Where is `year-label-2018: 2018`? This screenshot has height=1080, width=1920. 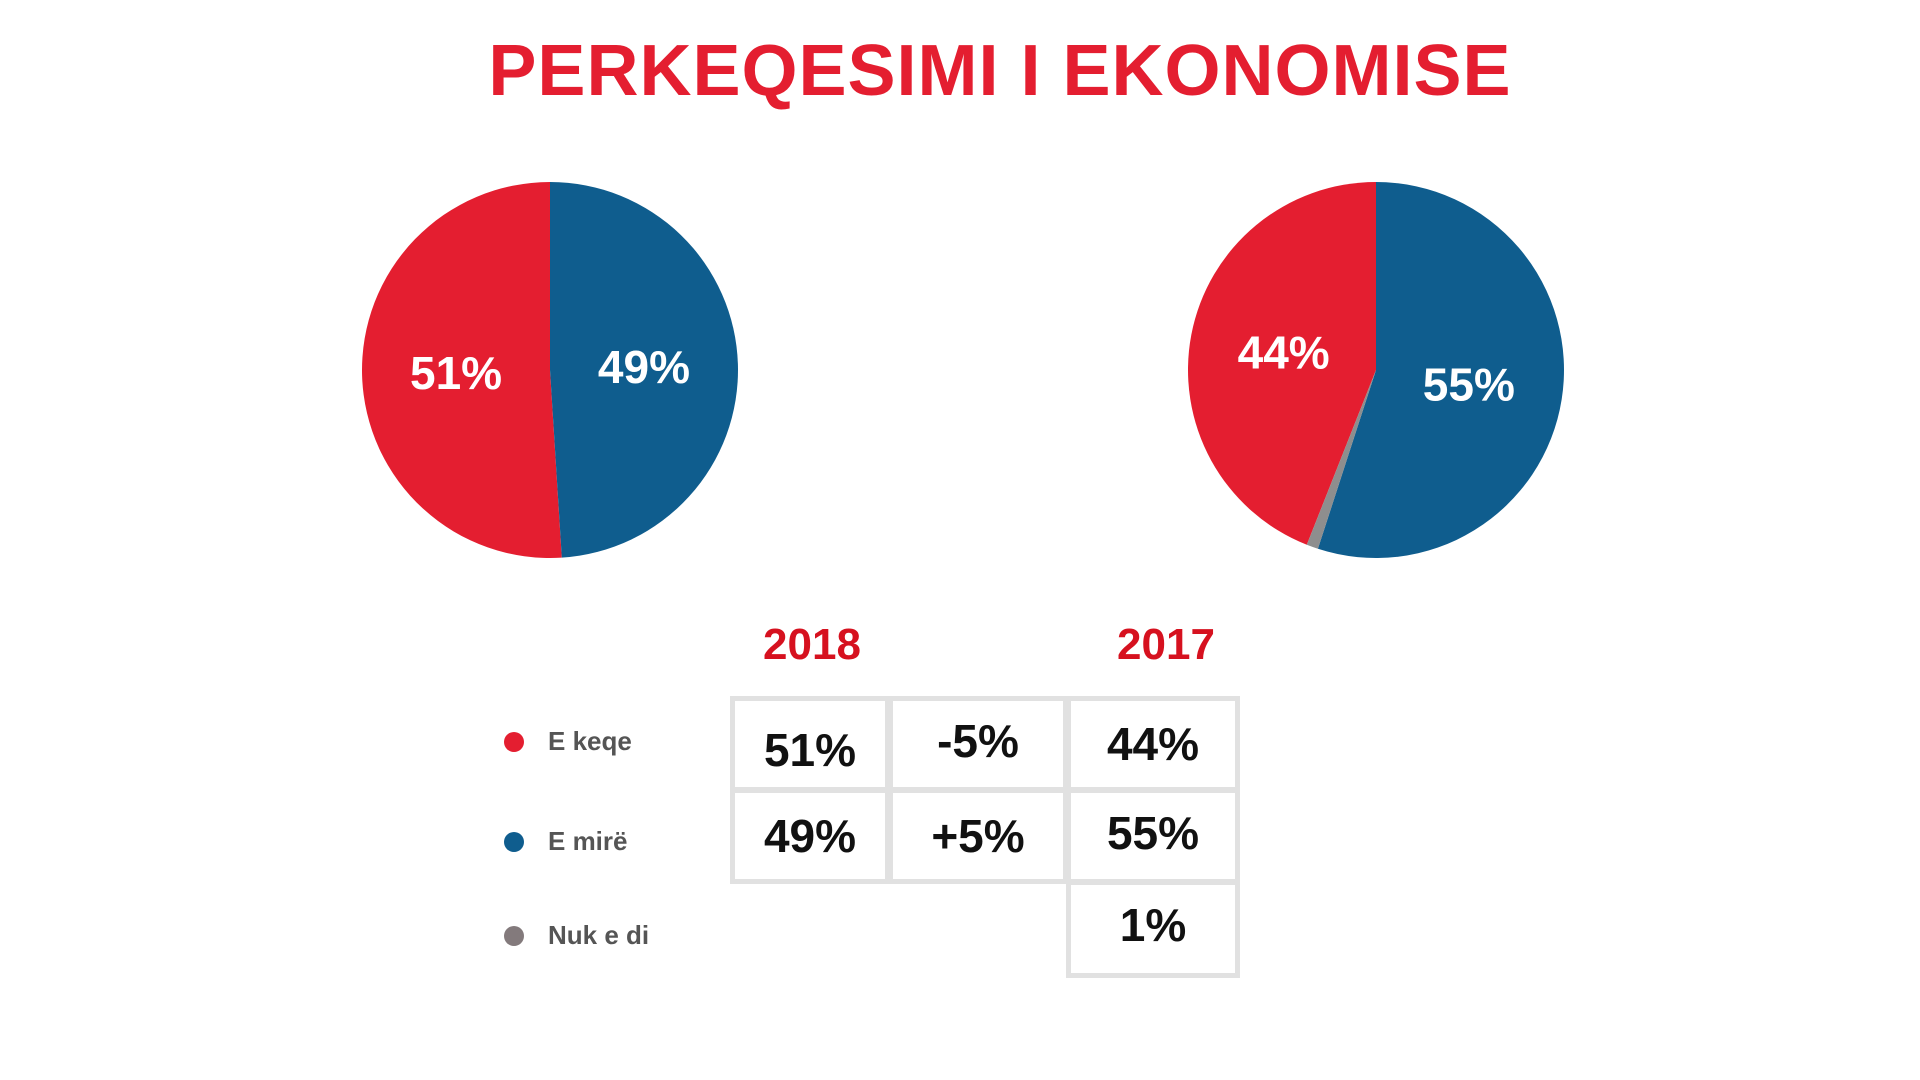 year-label-2018: 2018 is located at coordinates (812, 644).